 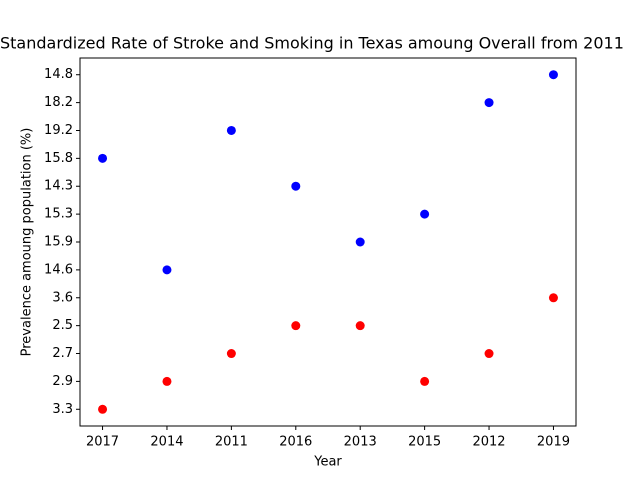 I want to click on x-tick-label: 2019, so click(x=553, y=442).